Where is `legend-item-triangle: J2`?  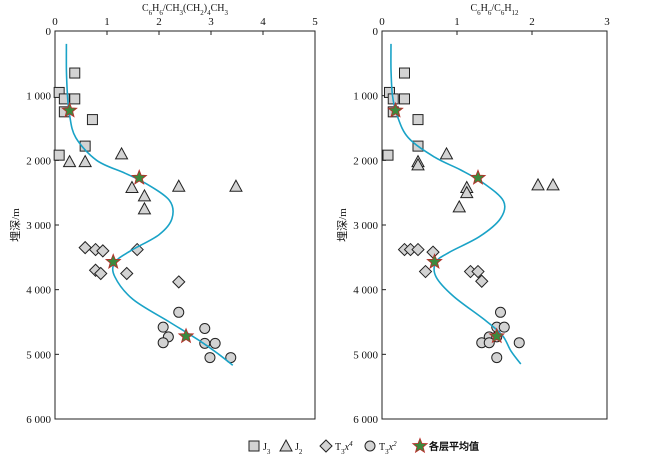
legend-item-triangle: J2 is located at coordinates (291, 447).